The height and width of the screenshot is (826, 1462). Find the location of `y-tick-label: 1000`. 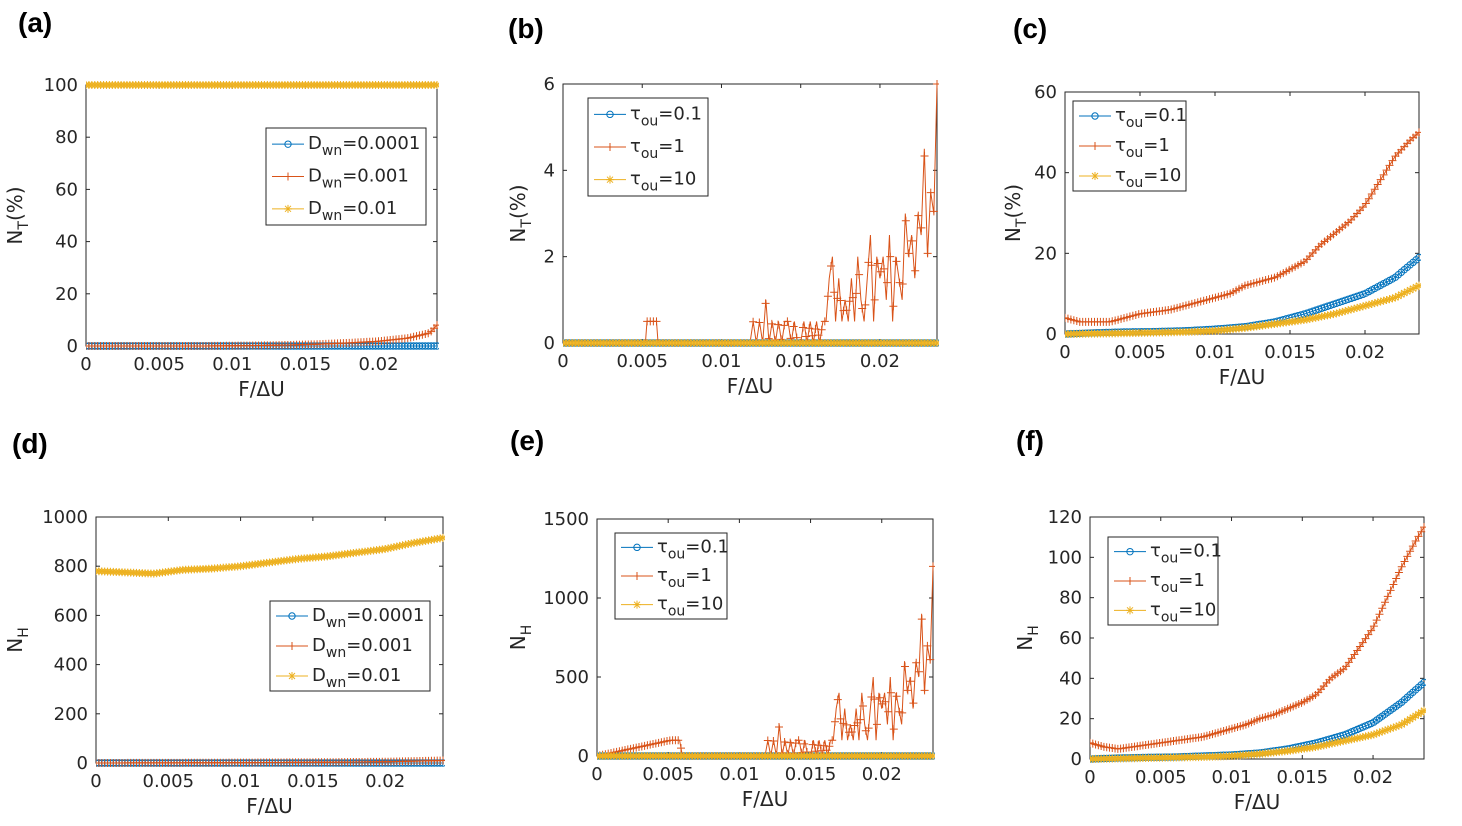

y-tick-label: 1000 is located at coordinates (65, 517).